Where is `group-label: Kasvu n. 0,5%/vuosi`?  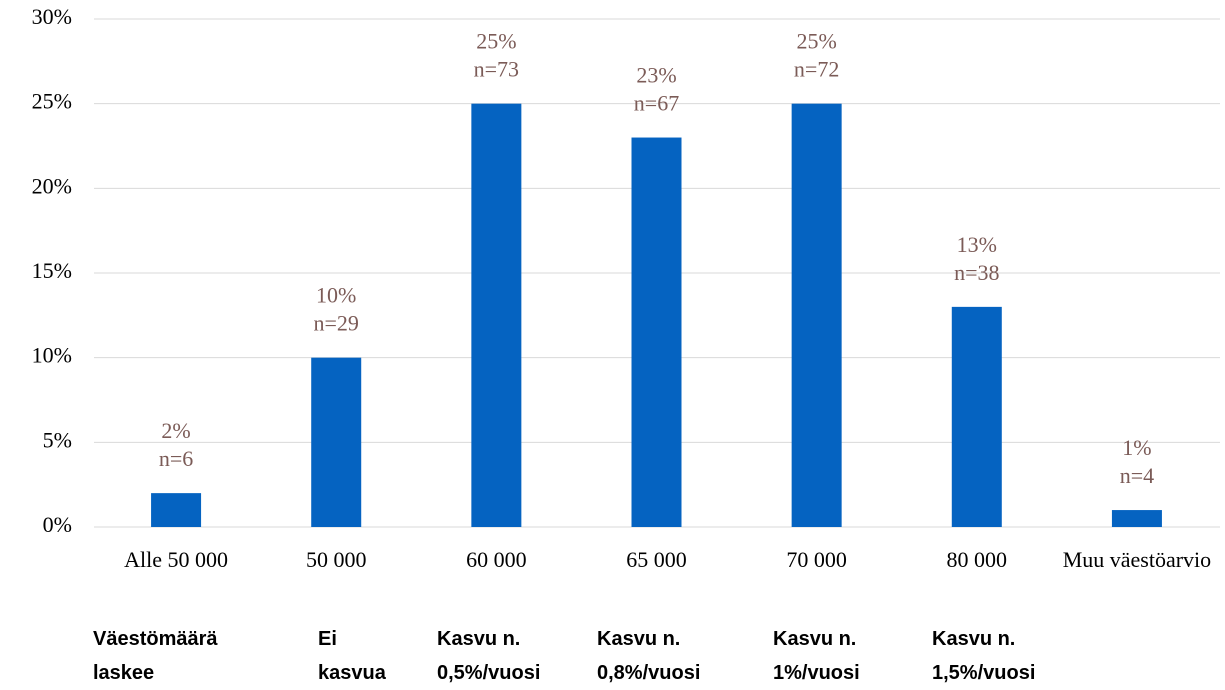
group-label: Kasvu n. 0,5%/vuosi is located at coordinates (489, 656).